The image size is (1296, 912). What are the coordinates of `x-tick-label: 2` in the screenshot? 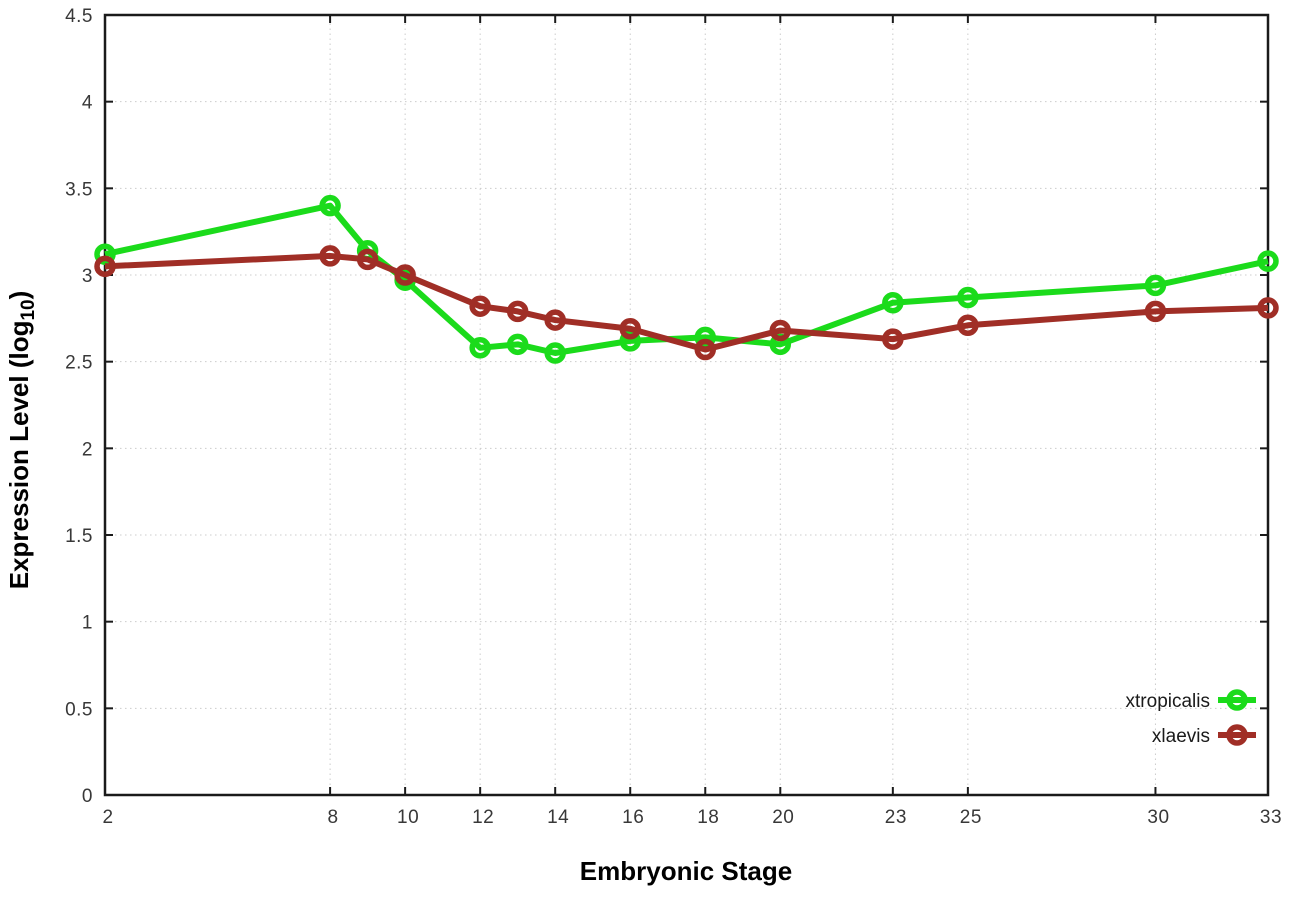 It's located at (107, 817).